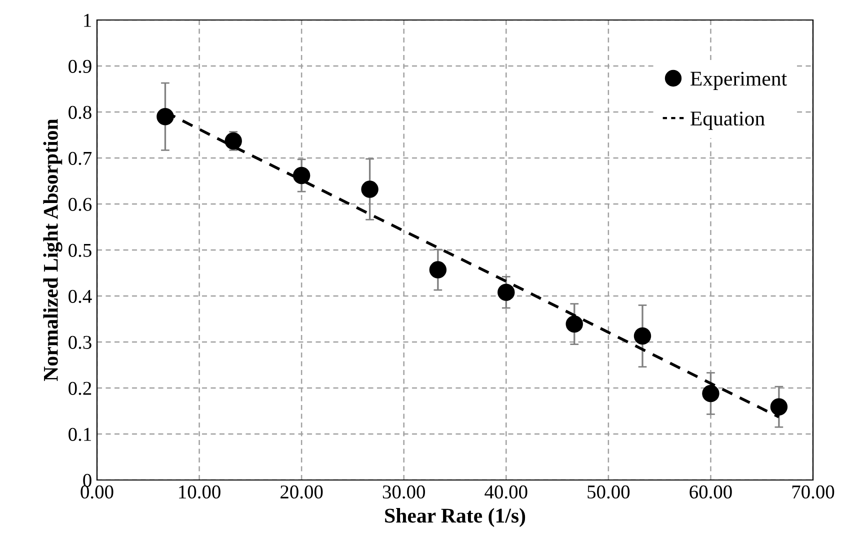 The image size is (855, 559). I want to click on y-tick-label: 0, so click(87, 480).